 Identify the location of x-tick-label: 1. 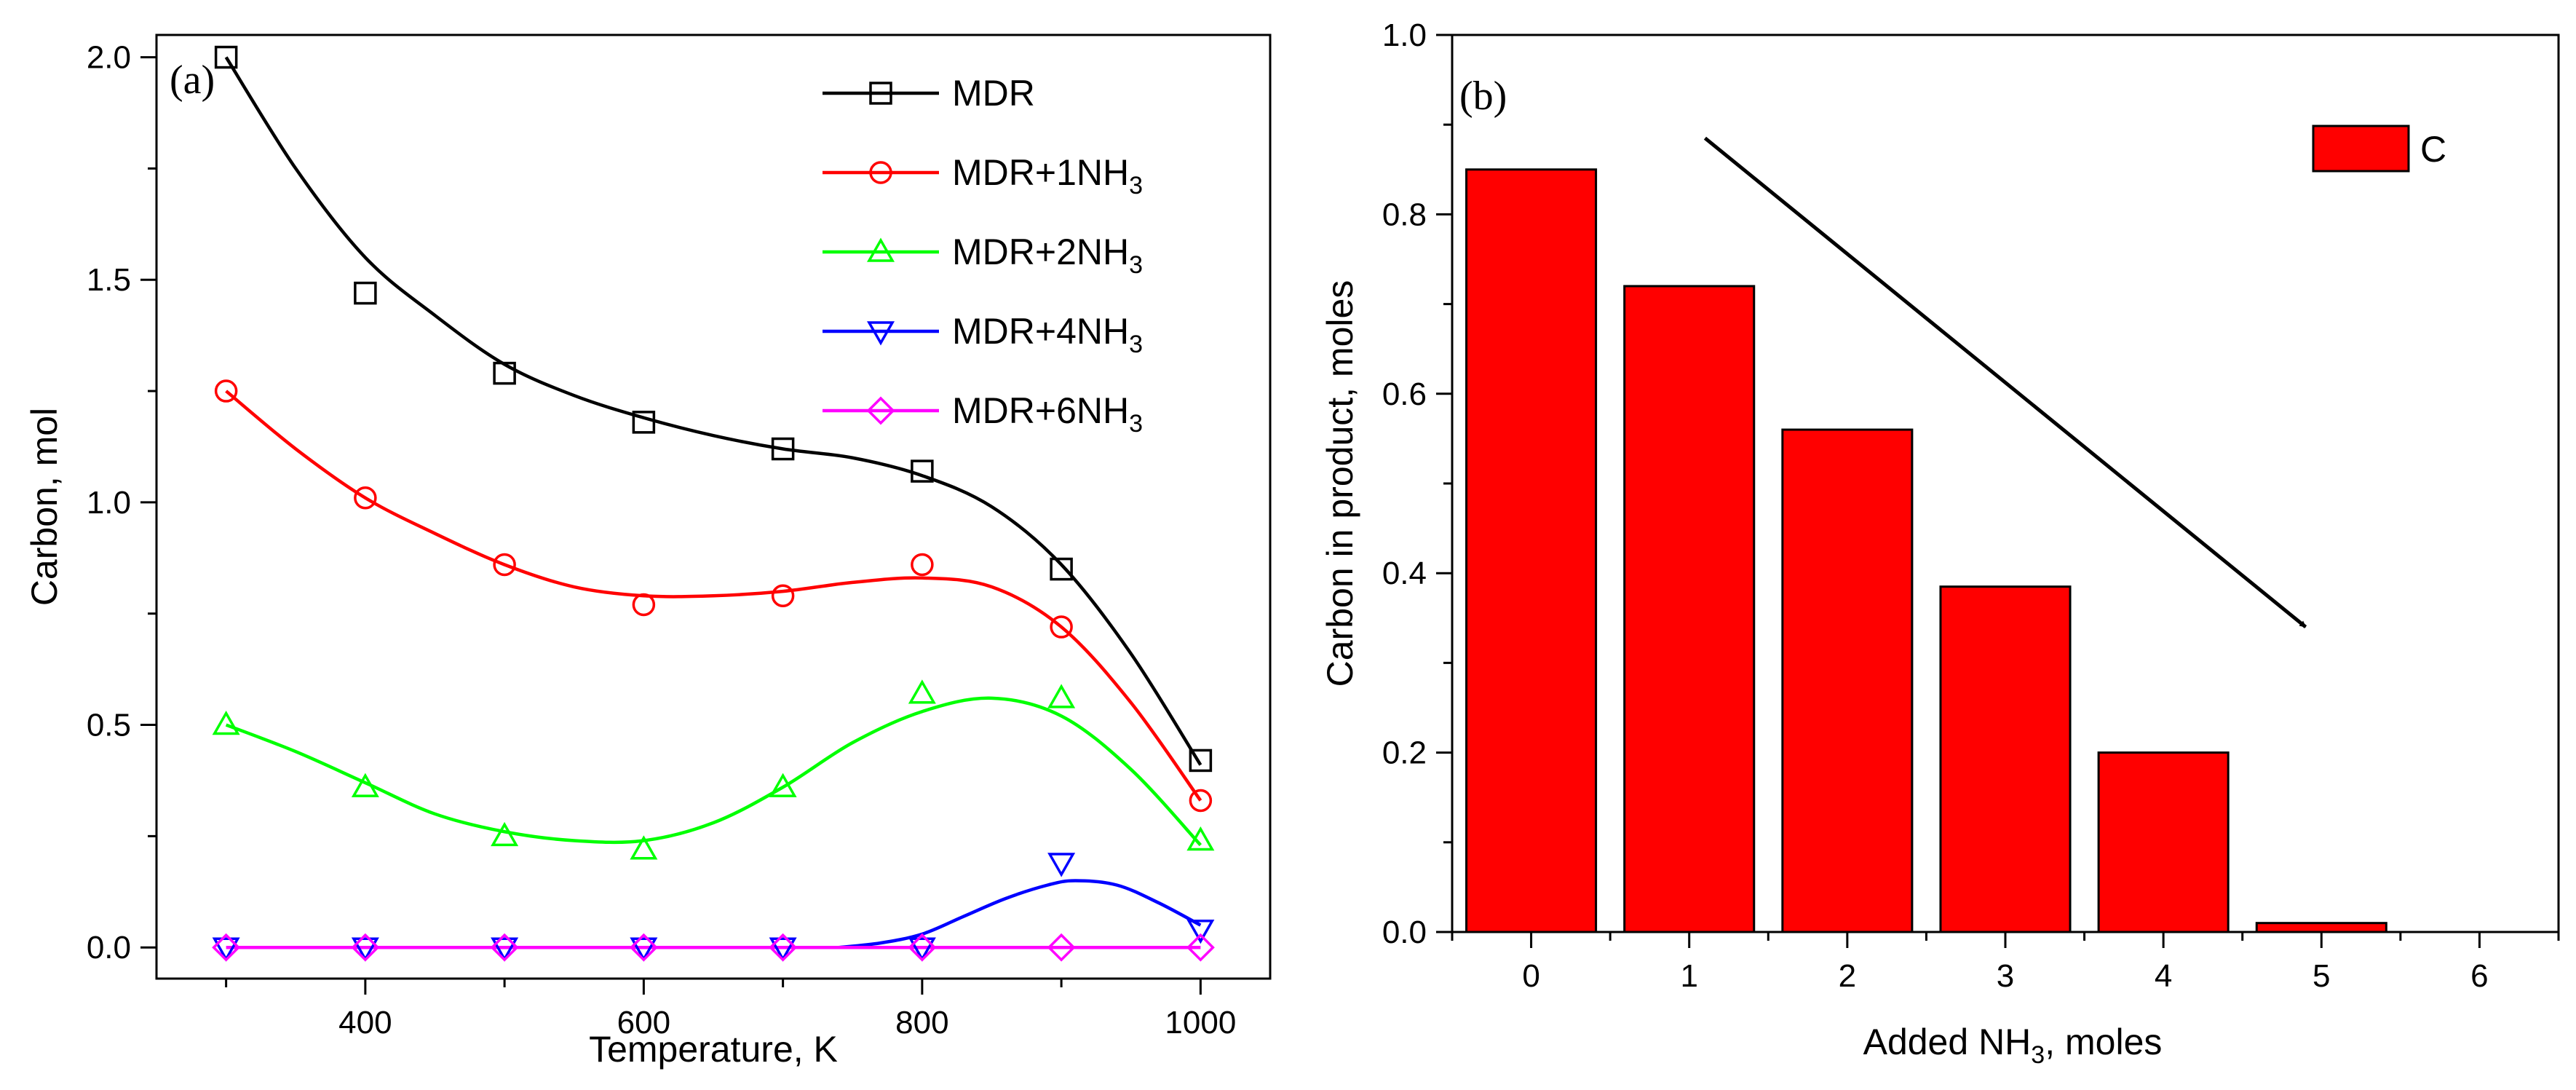
(1688, 976).